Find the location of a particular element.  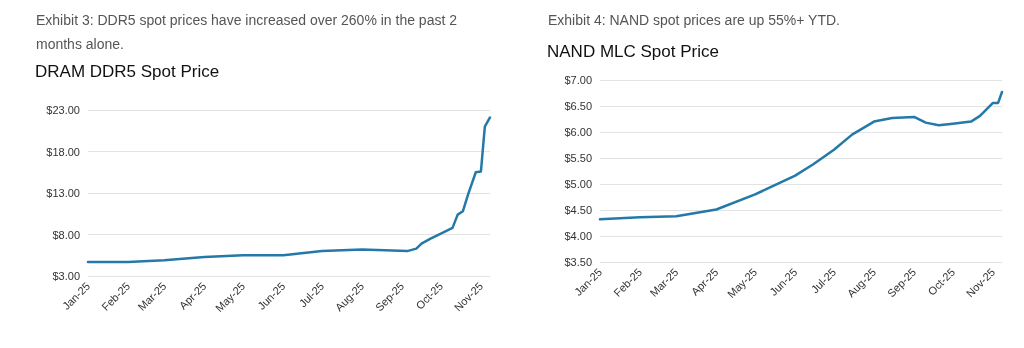

chart-subtitle: Exhibit 4: NAND spot prices are up 55%+ YTD. is located at coordinates (694, 20).